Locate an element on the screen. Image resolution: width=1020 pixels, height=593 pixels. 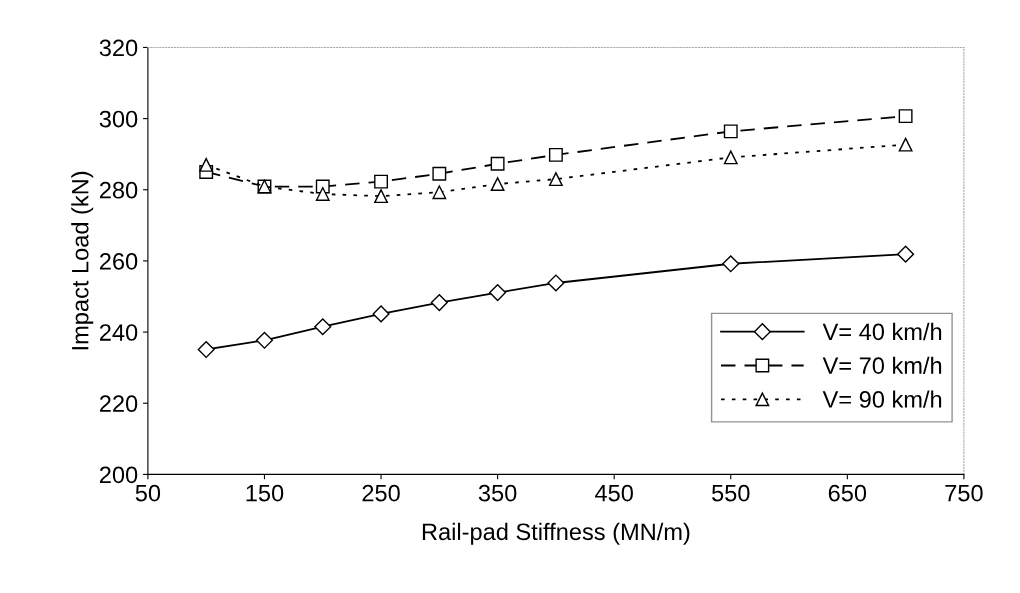
x-tick-label: 550 is located at coordinates (731, 493).